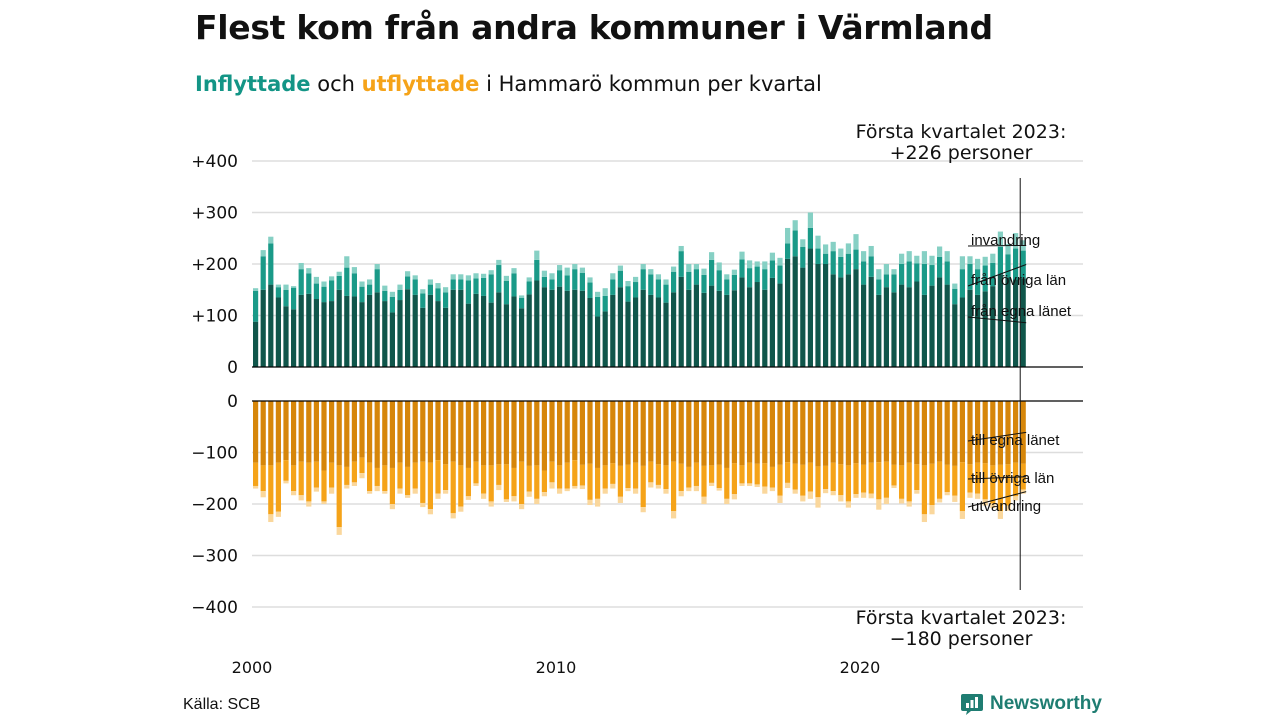 Image resolution: width=1280 pixels, height=720 pixels. What do you see at coordinates (252, 667) in the screenshot?
I see `xtick-year: 2000` at bounding box center [252, 667].